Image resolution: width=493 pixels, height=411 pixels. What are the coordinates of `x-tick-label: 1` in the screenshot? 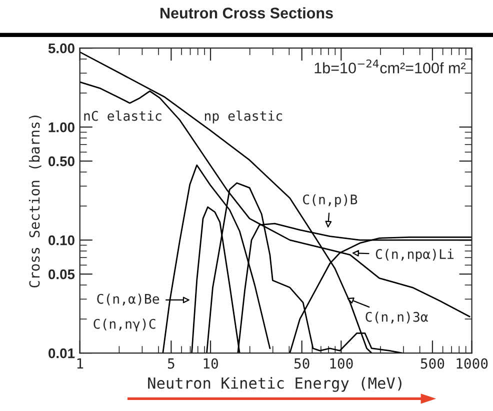 It's located at (80, 363).